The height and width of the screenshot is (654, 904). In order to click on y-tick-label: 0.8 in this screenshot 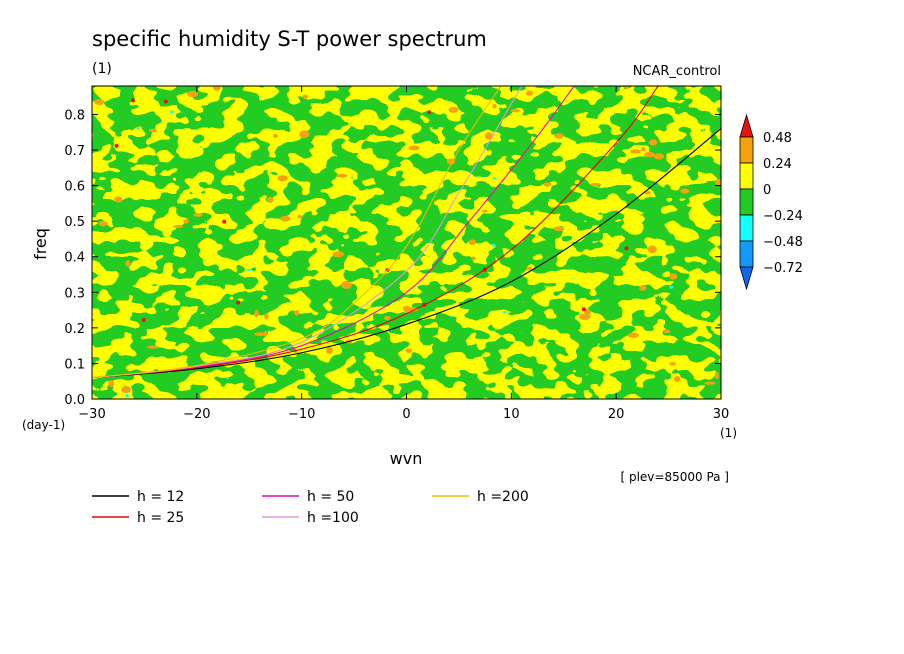, I will do `click(74, 115)`.